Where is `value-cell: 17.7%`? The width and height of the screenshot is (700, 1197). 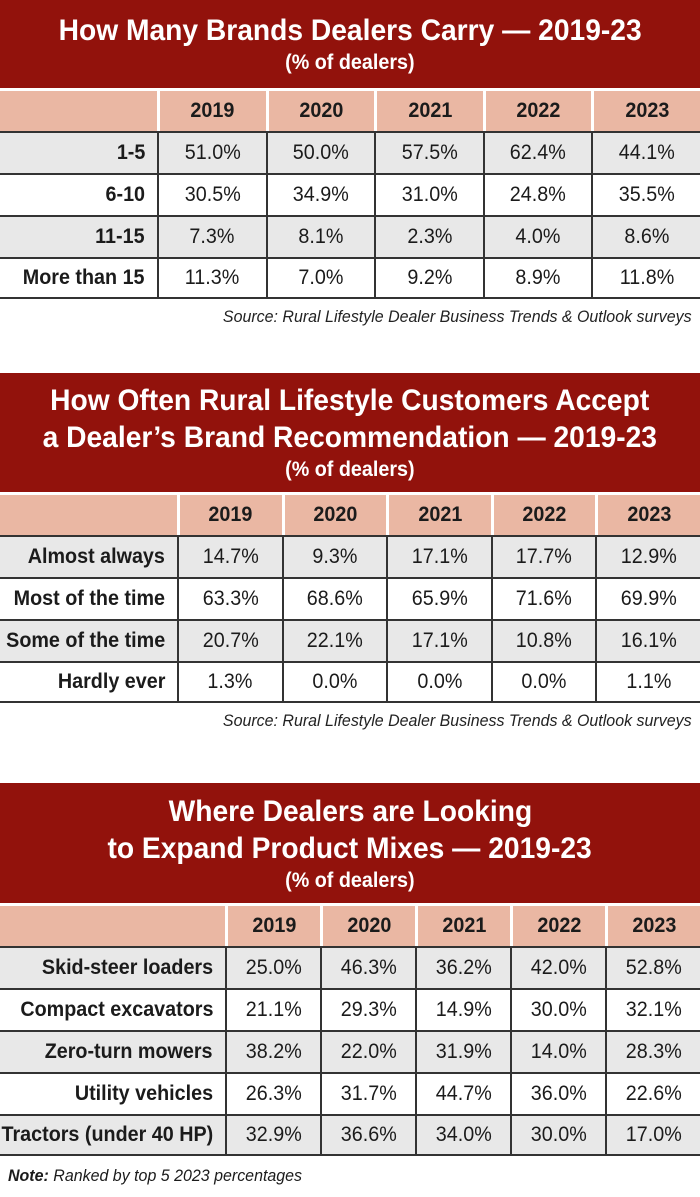
value-cell: 17.7% is located at coordinates (543, 556).